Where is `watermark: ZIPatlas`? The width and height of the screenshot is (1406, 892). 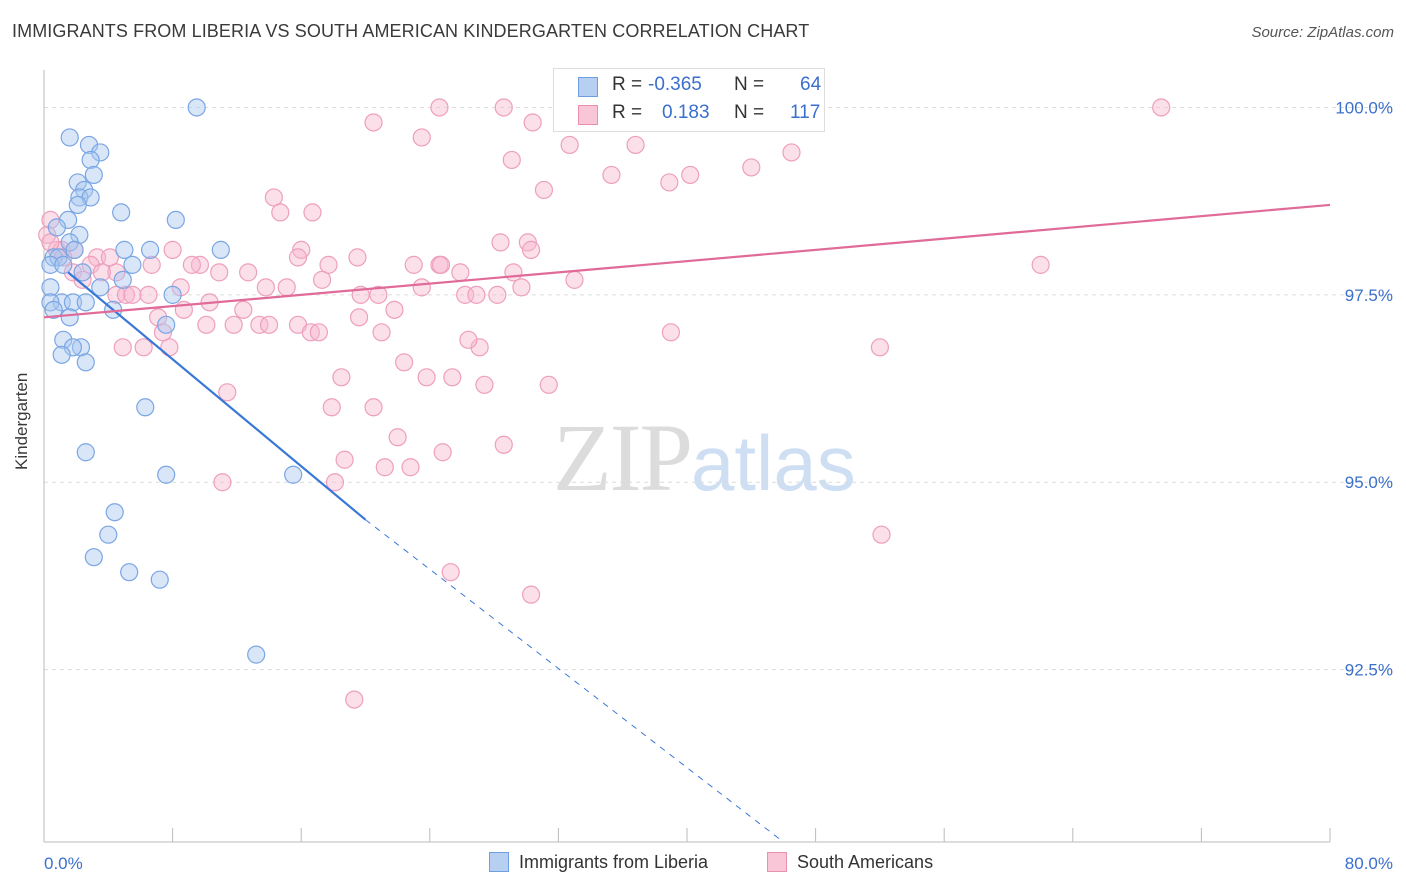
watermark: ZIPatlas is located at coordinates (704, 457).